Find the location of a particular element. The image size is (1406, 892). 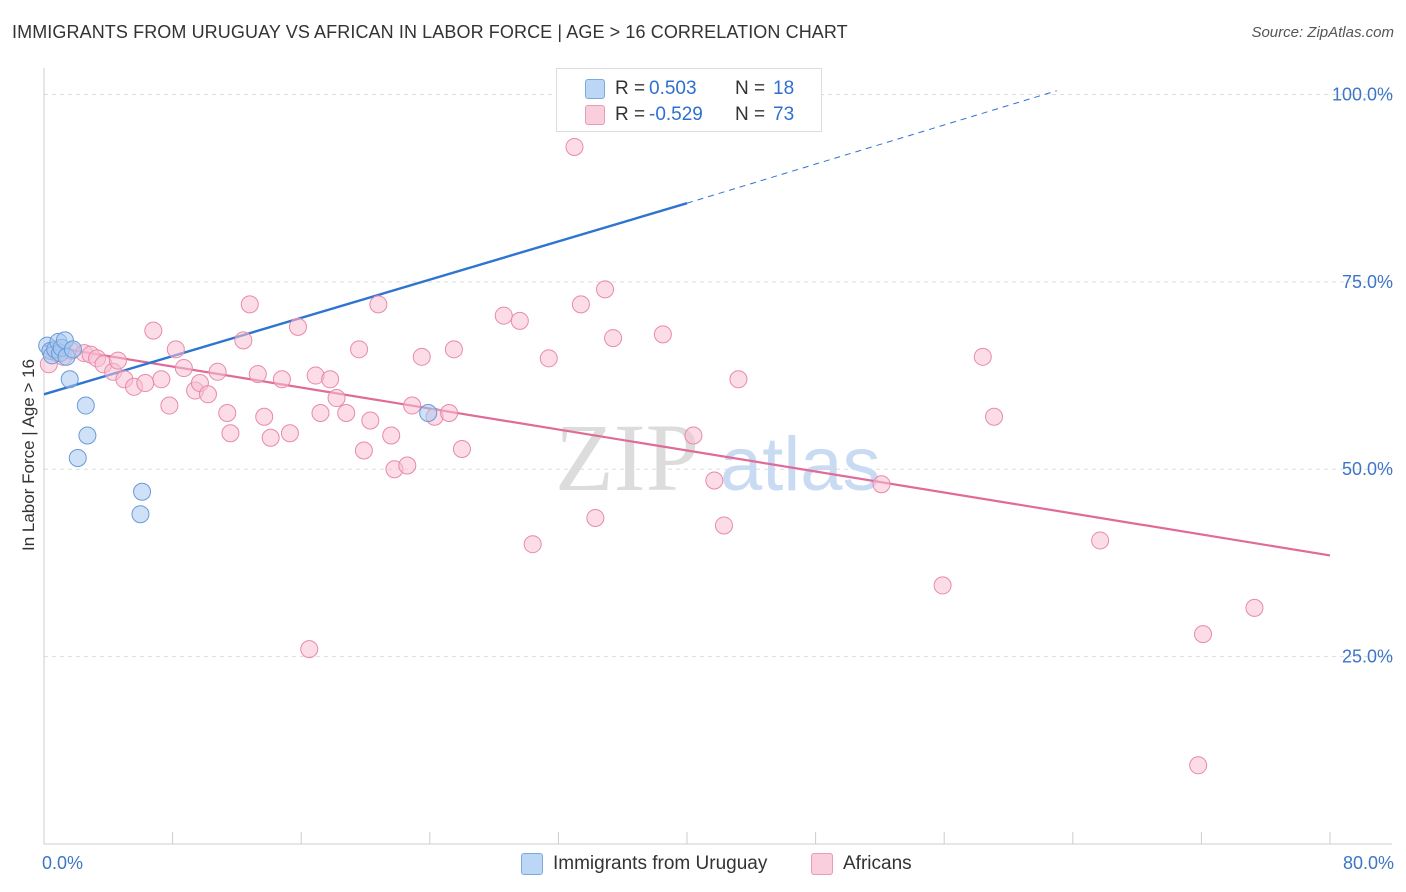

uruguay-trend-extension is located at coordinates (871, 147).